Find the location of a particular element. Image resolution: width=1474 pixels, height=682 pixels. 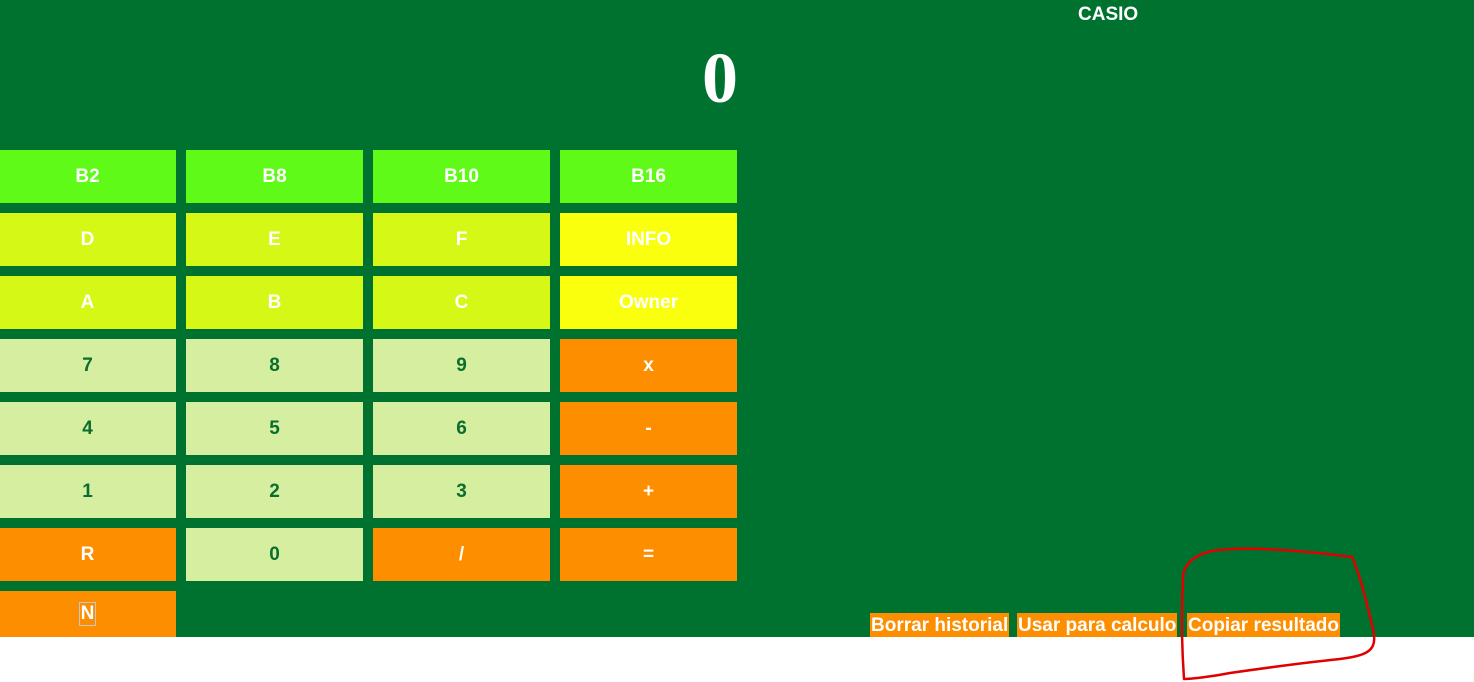

result-display: 0 is located at coordinates (720, 78).